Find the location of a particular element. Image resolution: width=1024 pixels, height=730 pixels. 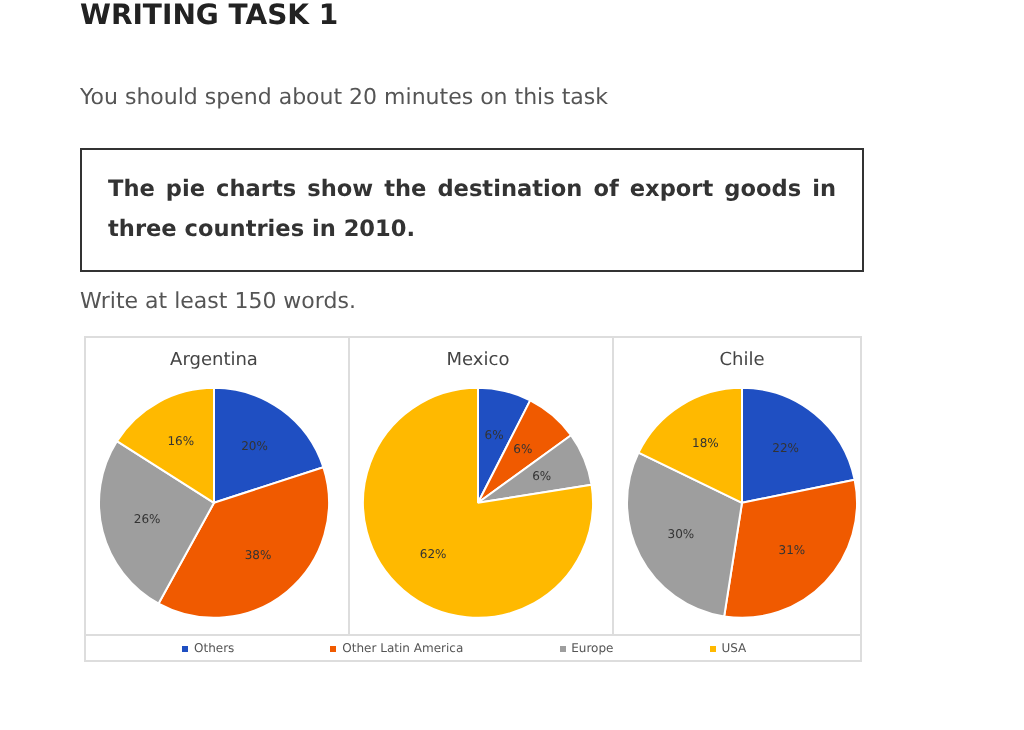

text: The pie charts show the destination of export goods in three countries in 2010. is located at coordinates (472, 210).